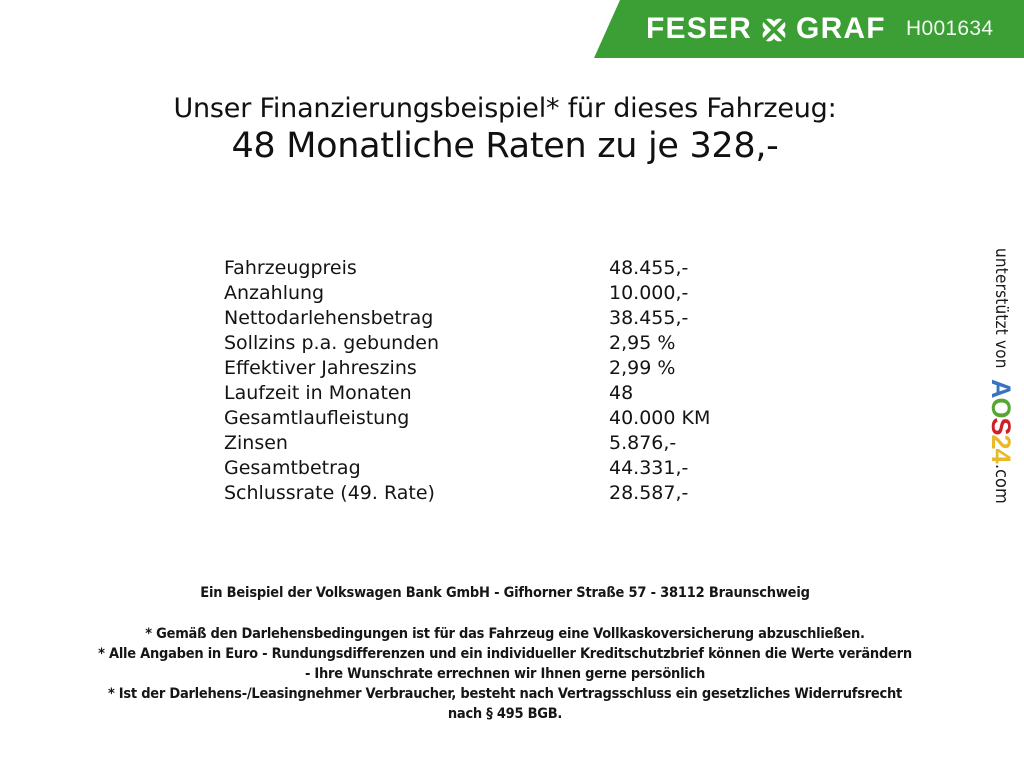 The image size is (1024, 768). I want to click on finance-row: Schlussrate (49. Rate) 28.587,-, so click(504, 493).